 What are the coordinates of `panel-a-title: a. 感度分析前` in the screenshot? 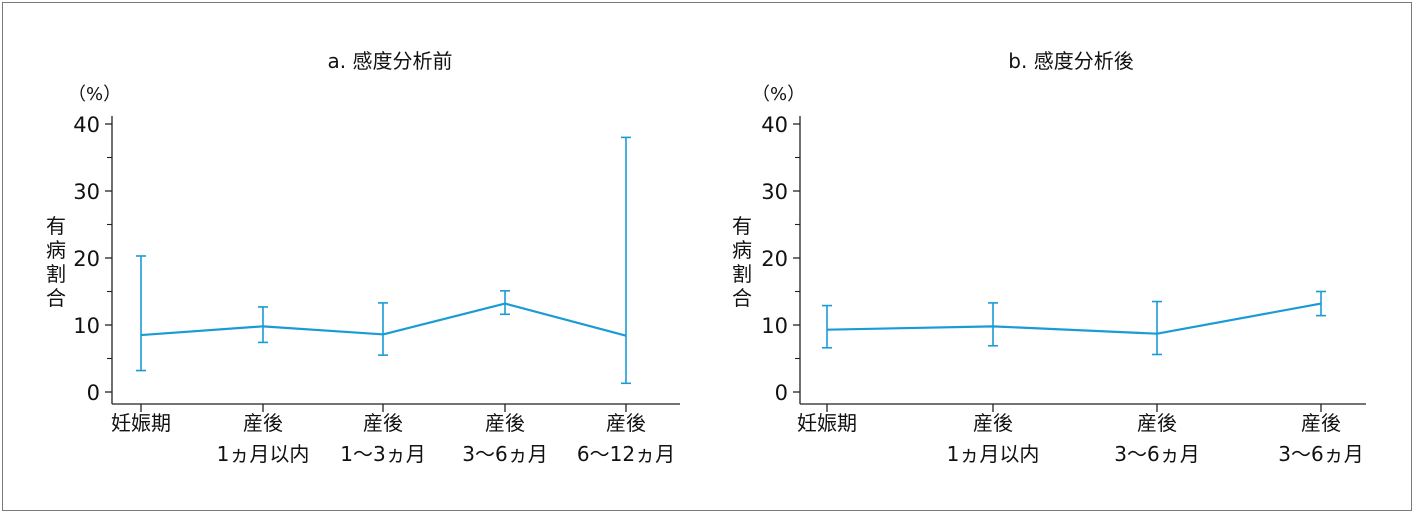 It's located at (390, 61).